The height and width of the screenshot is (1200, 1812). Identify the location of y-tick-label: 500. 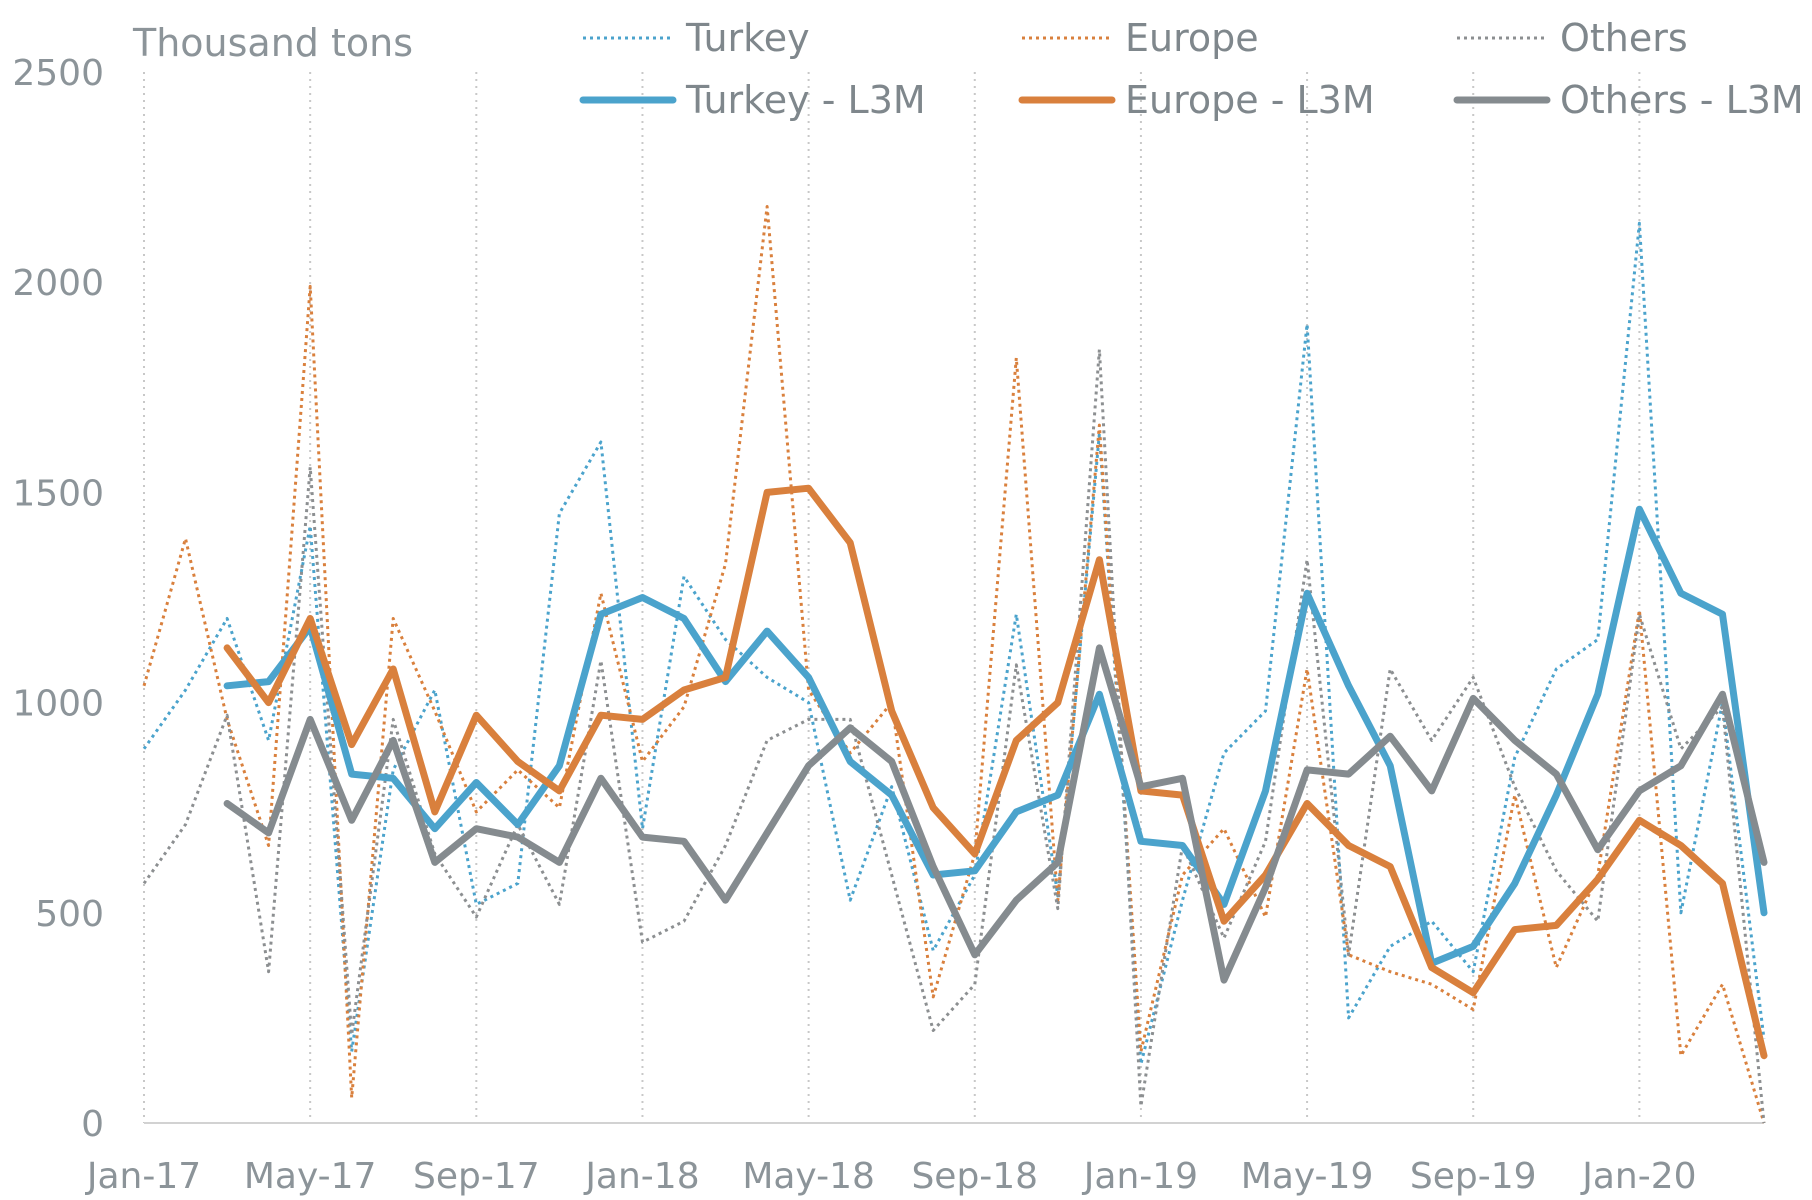
(69, 914).